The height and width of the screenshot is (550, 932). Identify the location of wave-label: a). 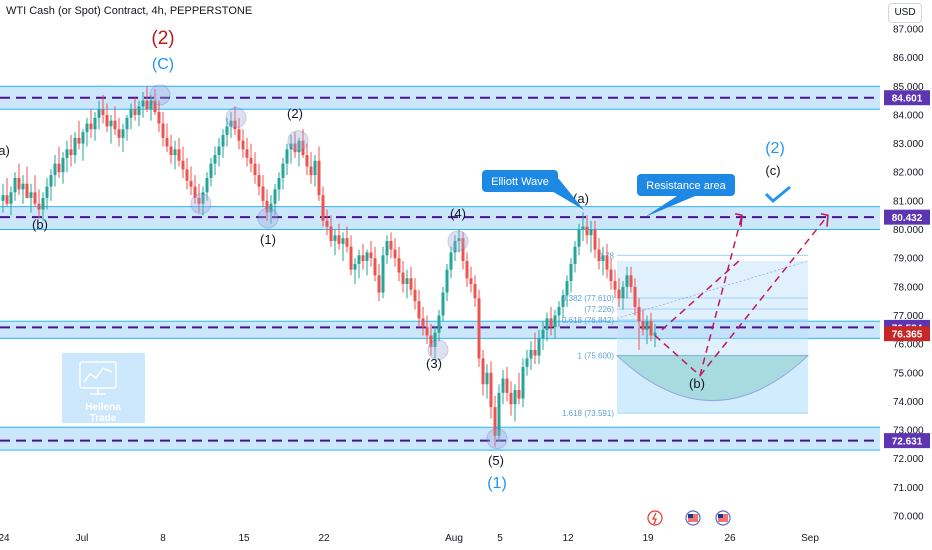
(5, 150).